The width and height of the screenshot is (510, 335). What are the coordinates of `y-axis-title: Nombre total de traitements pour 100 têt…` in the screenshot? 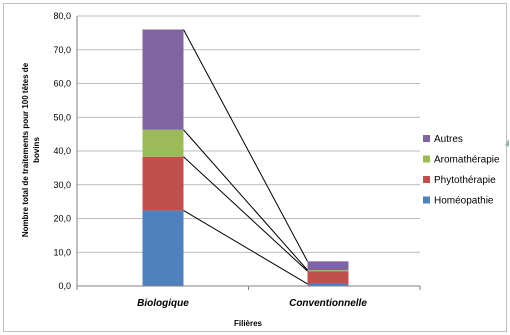 It's located at (31, 149).